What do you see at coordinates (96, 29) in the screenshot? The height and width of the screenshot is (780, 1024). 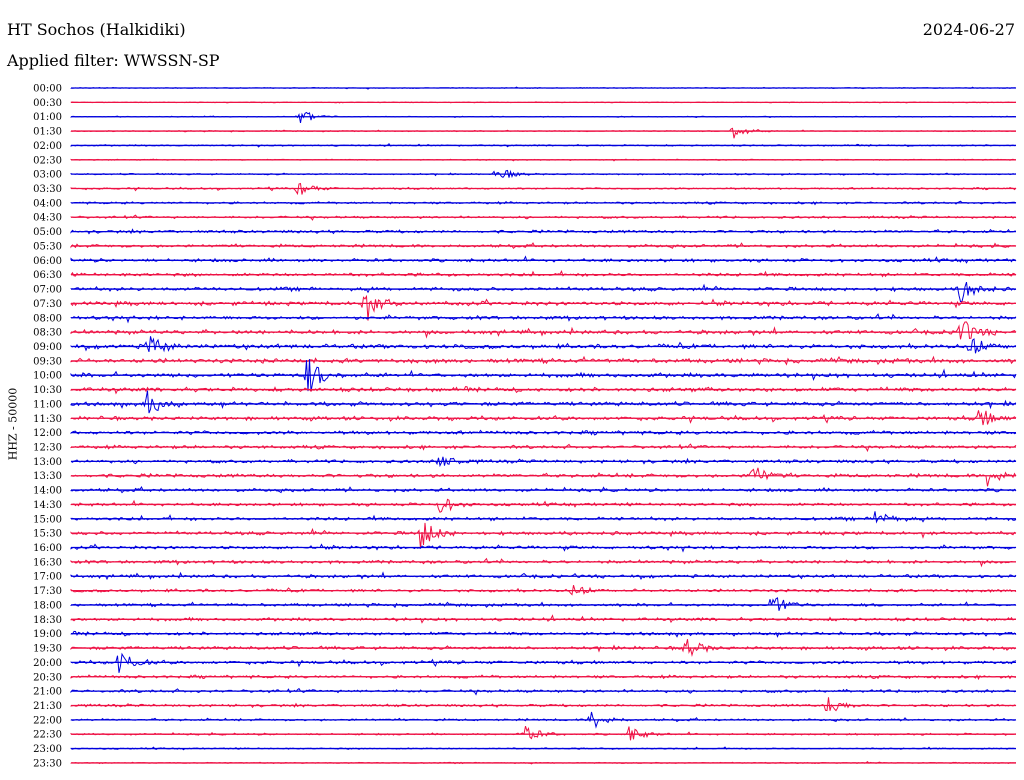 I see `station-title: HT Sochos (Halkidiki)` at bounding box center [96, 29].